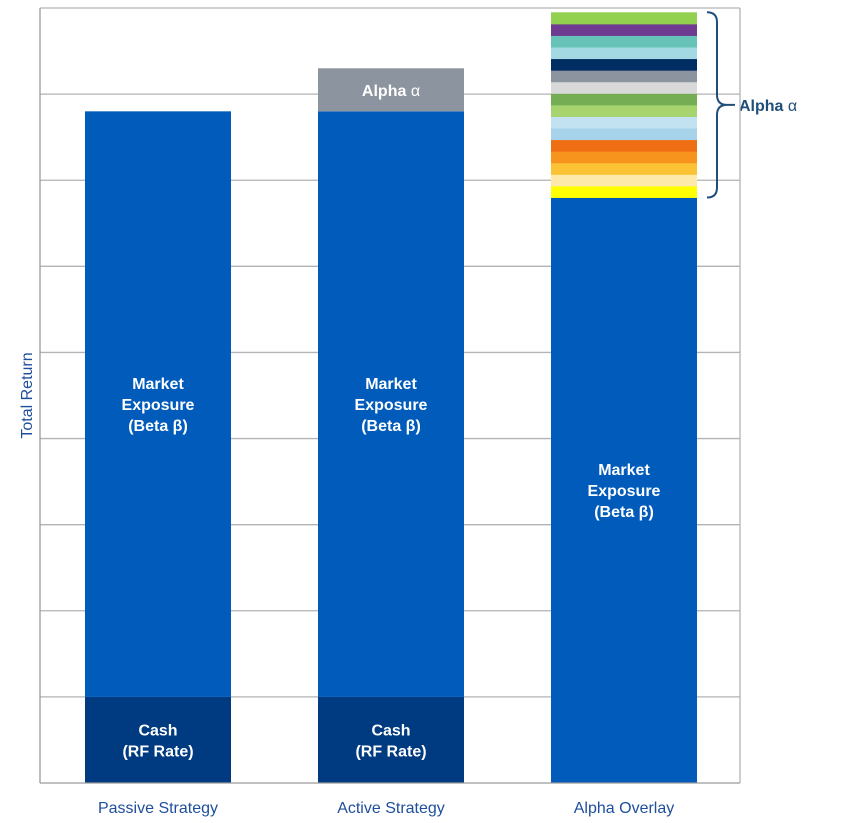 This screenshot has width=842, height=823. What do you see at coordinates (158, 808) in the screenshot?
I see `x-tick-label: Passive Strategy` at bounding box center [158, 808].